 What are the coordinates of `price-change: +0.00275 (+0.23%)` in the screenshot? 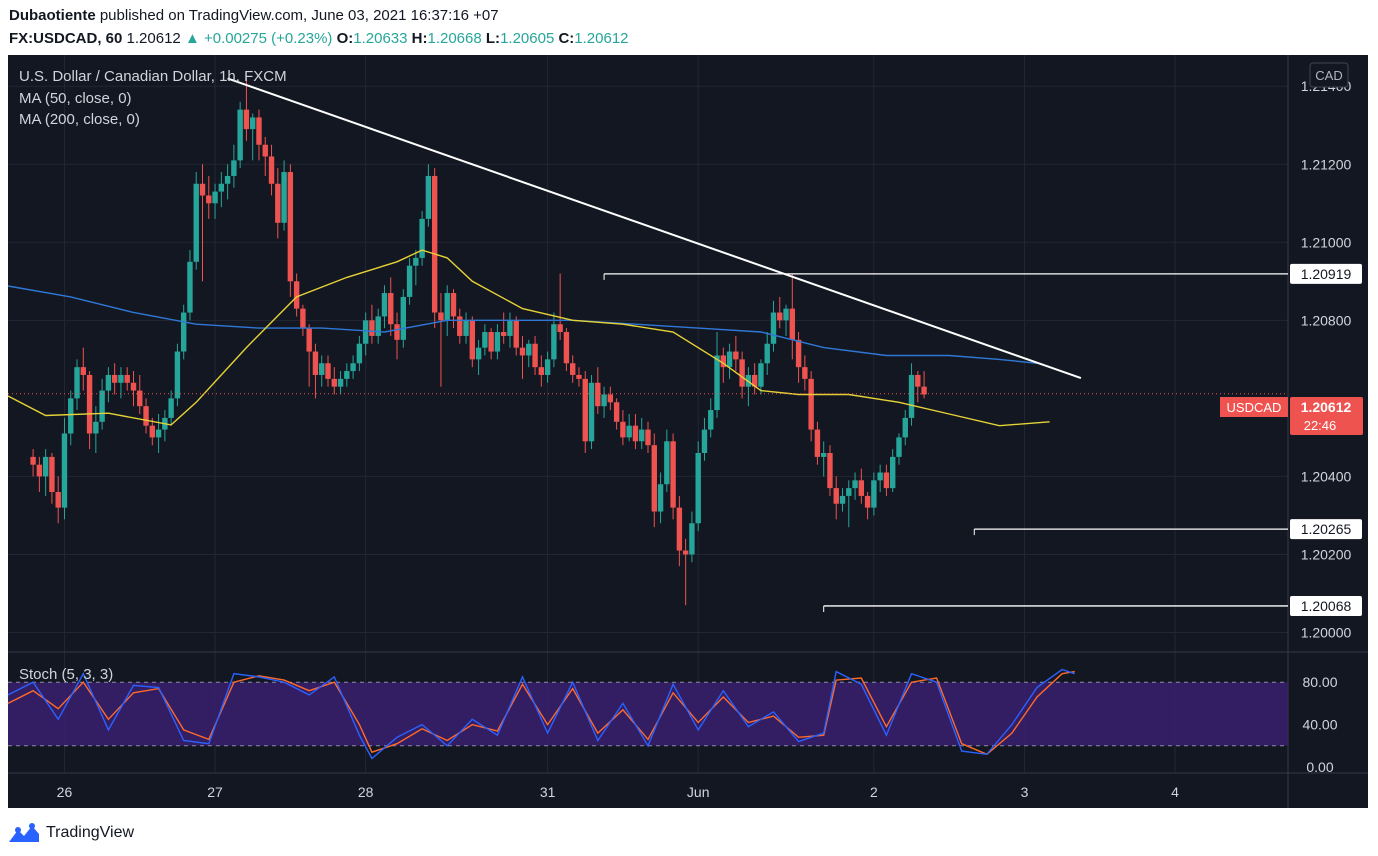 It's located at (268, 38).